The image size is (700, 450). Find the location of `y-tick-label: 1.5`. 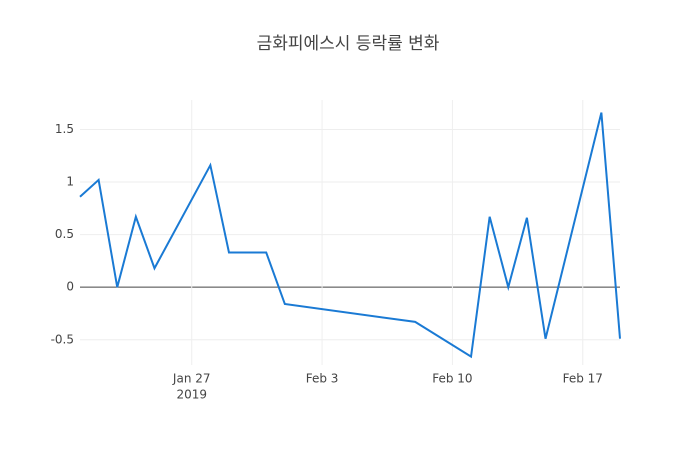

y-tick-label: 1.5 is located at coordinates (64, 129).